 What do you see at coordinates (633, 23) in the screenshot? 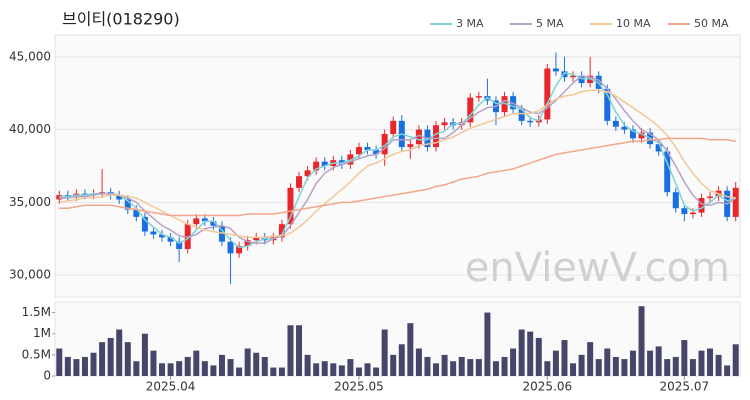
I see `legend-label: 10 MA` at bounding box center [633, 23].